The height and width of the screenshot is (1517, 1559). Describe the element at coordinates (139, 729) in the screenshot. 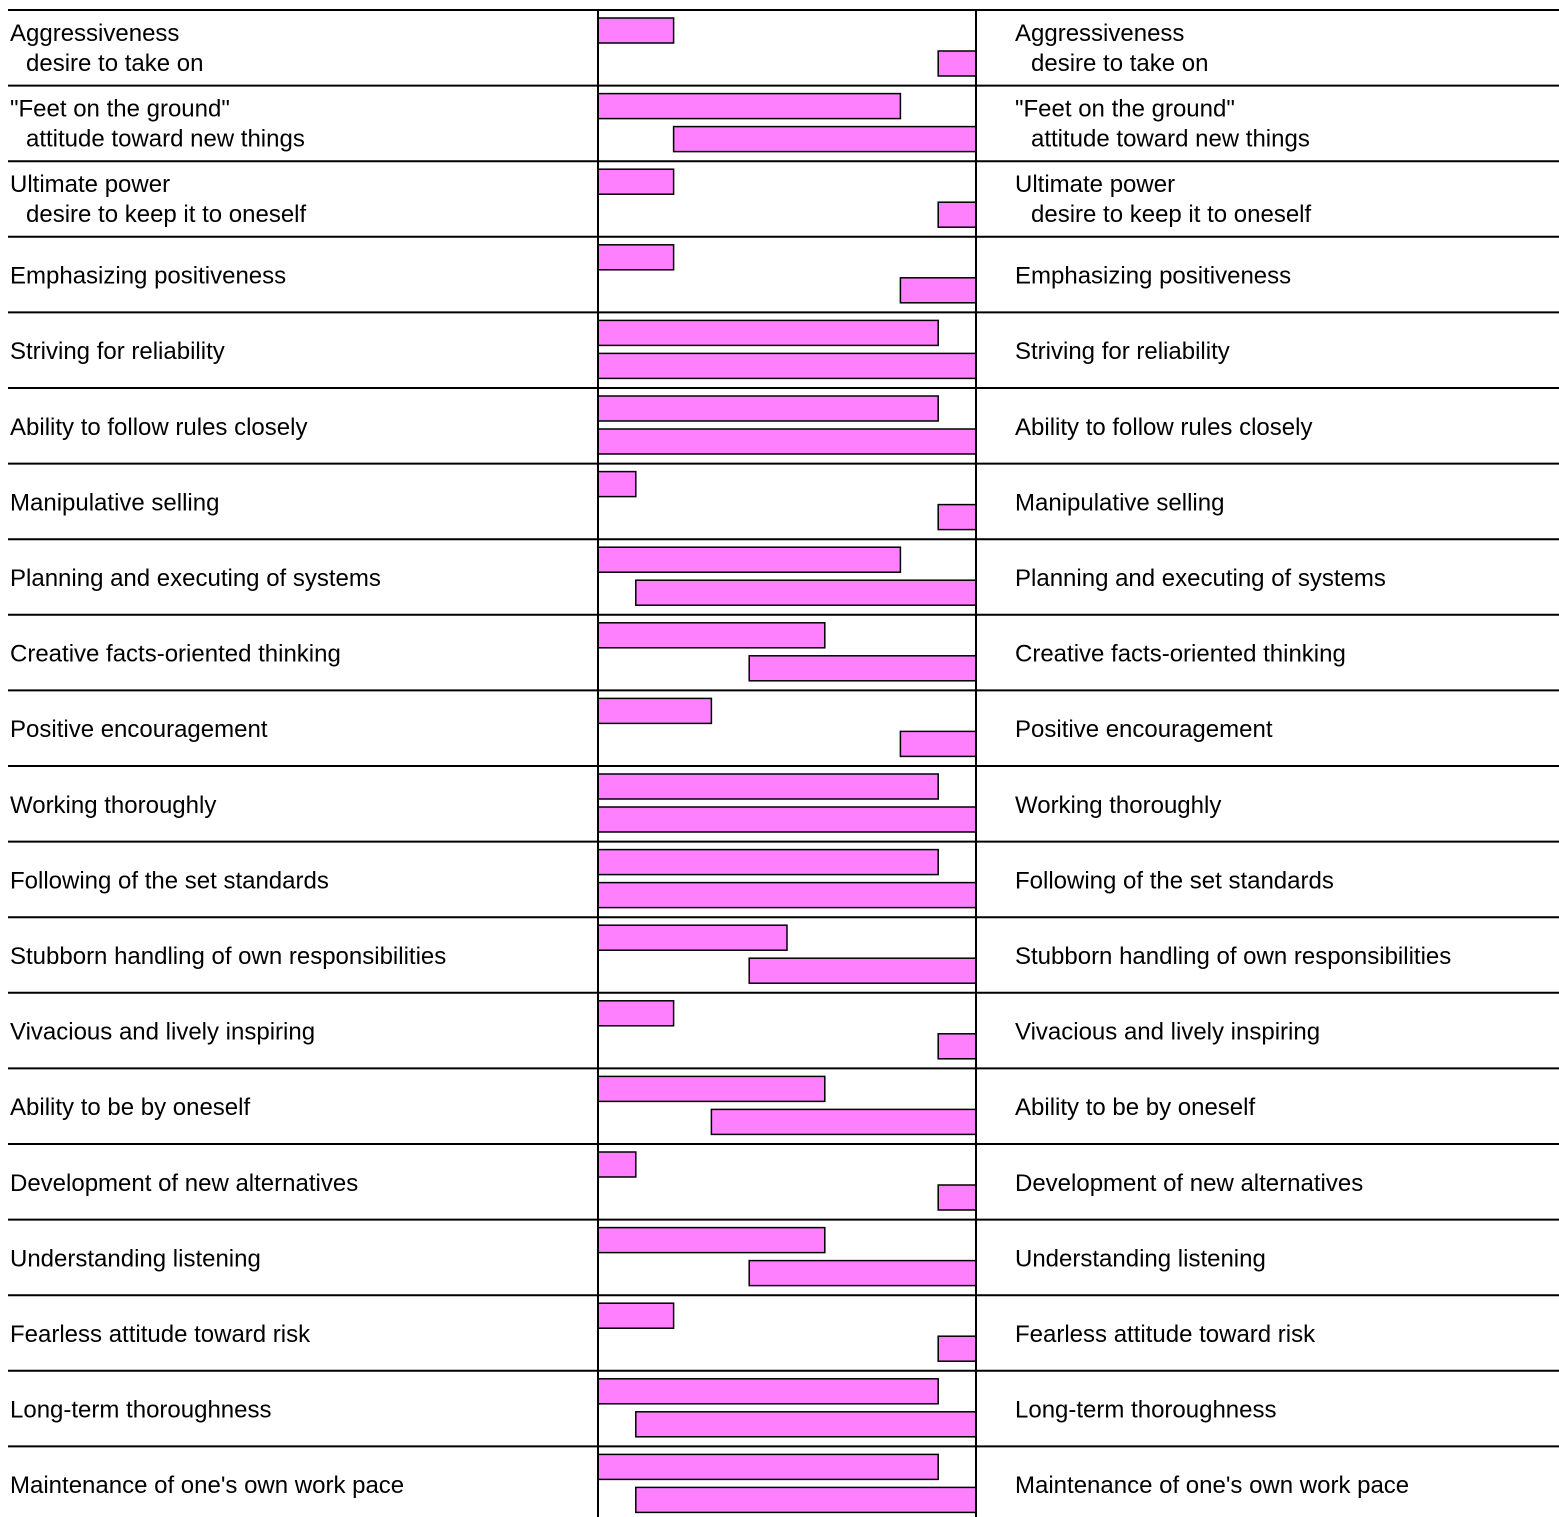

I see `left-row-label: Positive encouragement` at that location.